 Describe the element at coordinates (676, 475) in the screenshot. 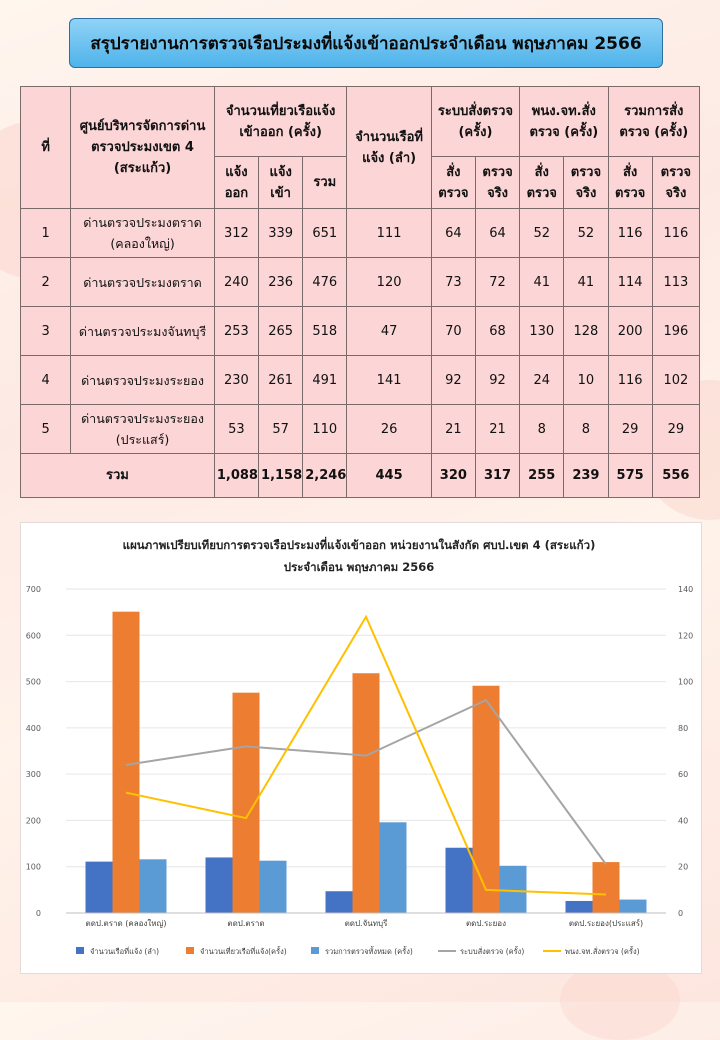

I see `total-all-inspected: 556` at that location.